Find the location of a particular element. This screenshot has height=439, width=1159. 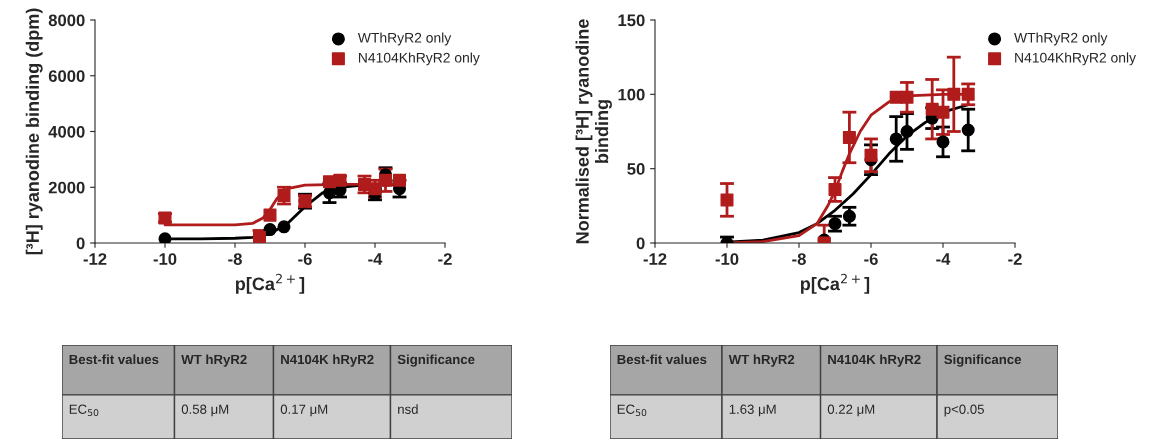

y-tick-label: 8000 is located at coordinates (66, 20).